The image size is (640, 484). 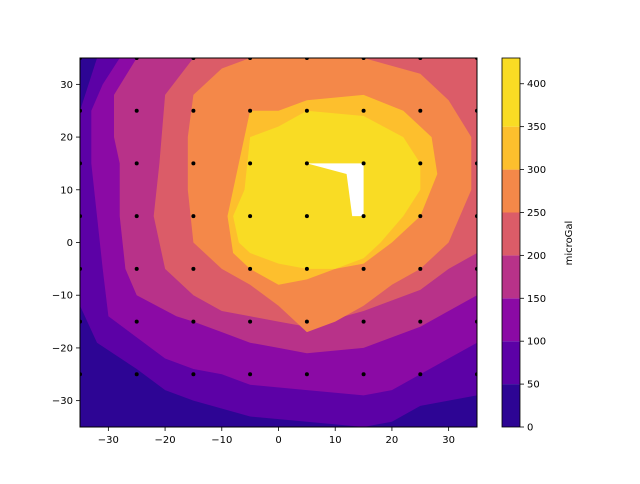 What do you see at coordinates (448, 440) in the screenshot?
I see `x-tick-label: 30` at bounding box center [448, 440].